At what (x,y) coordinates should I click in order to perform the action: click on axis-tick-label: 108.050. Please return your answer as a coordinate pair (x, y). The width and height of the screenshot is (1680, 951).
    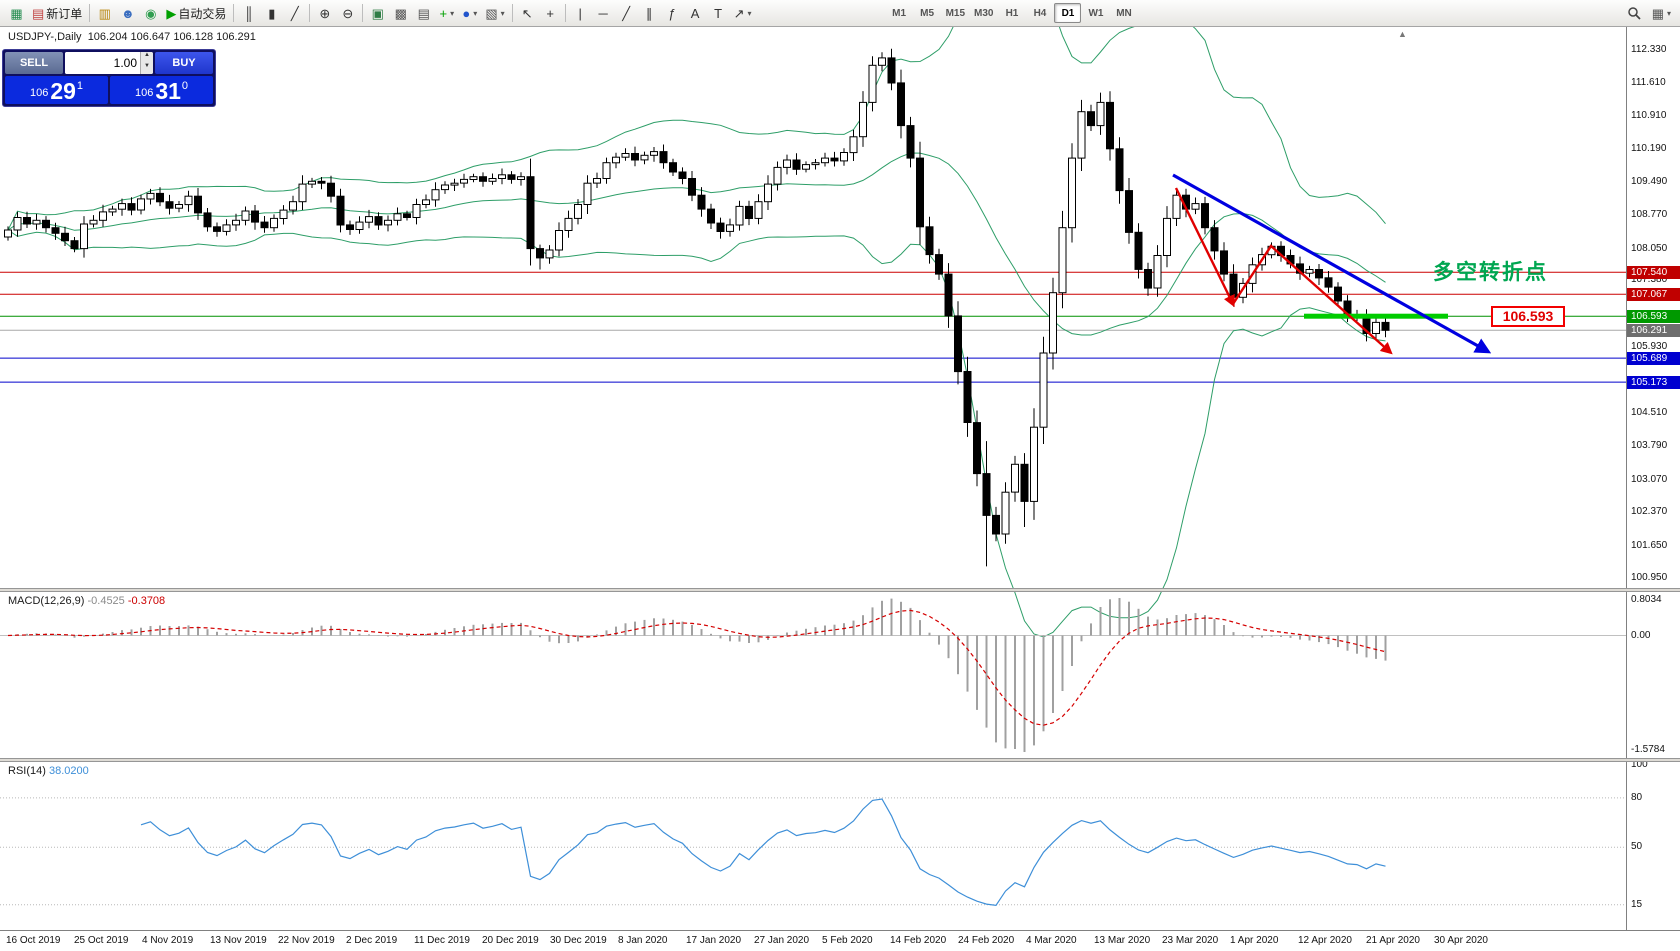
    Looking at the image, I should click on (1649, 248).